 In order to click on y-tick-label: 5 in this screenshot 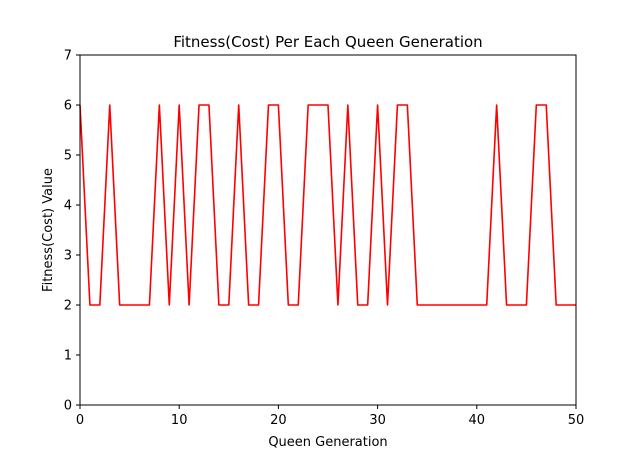, I will do `click(68, 156)`.